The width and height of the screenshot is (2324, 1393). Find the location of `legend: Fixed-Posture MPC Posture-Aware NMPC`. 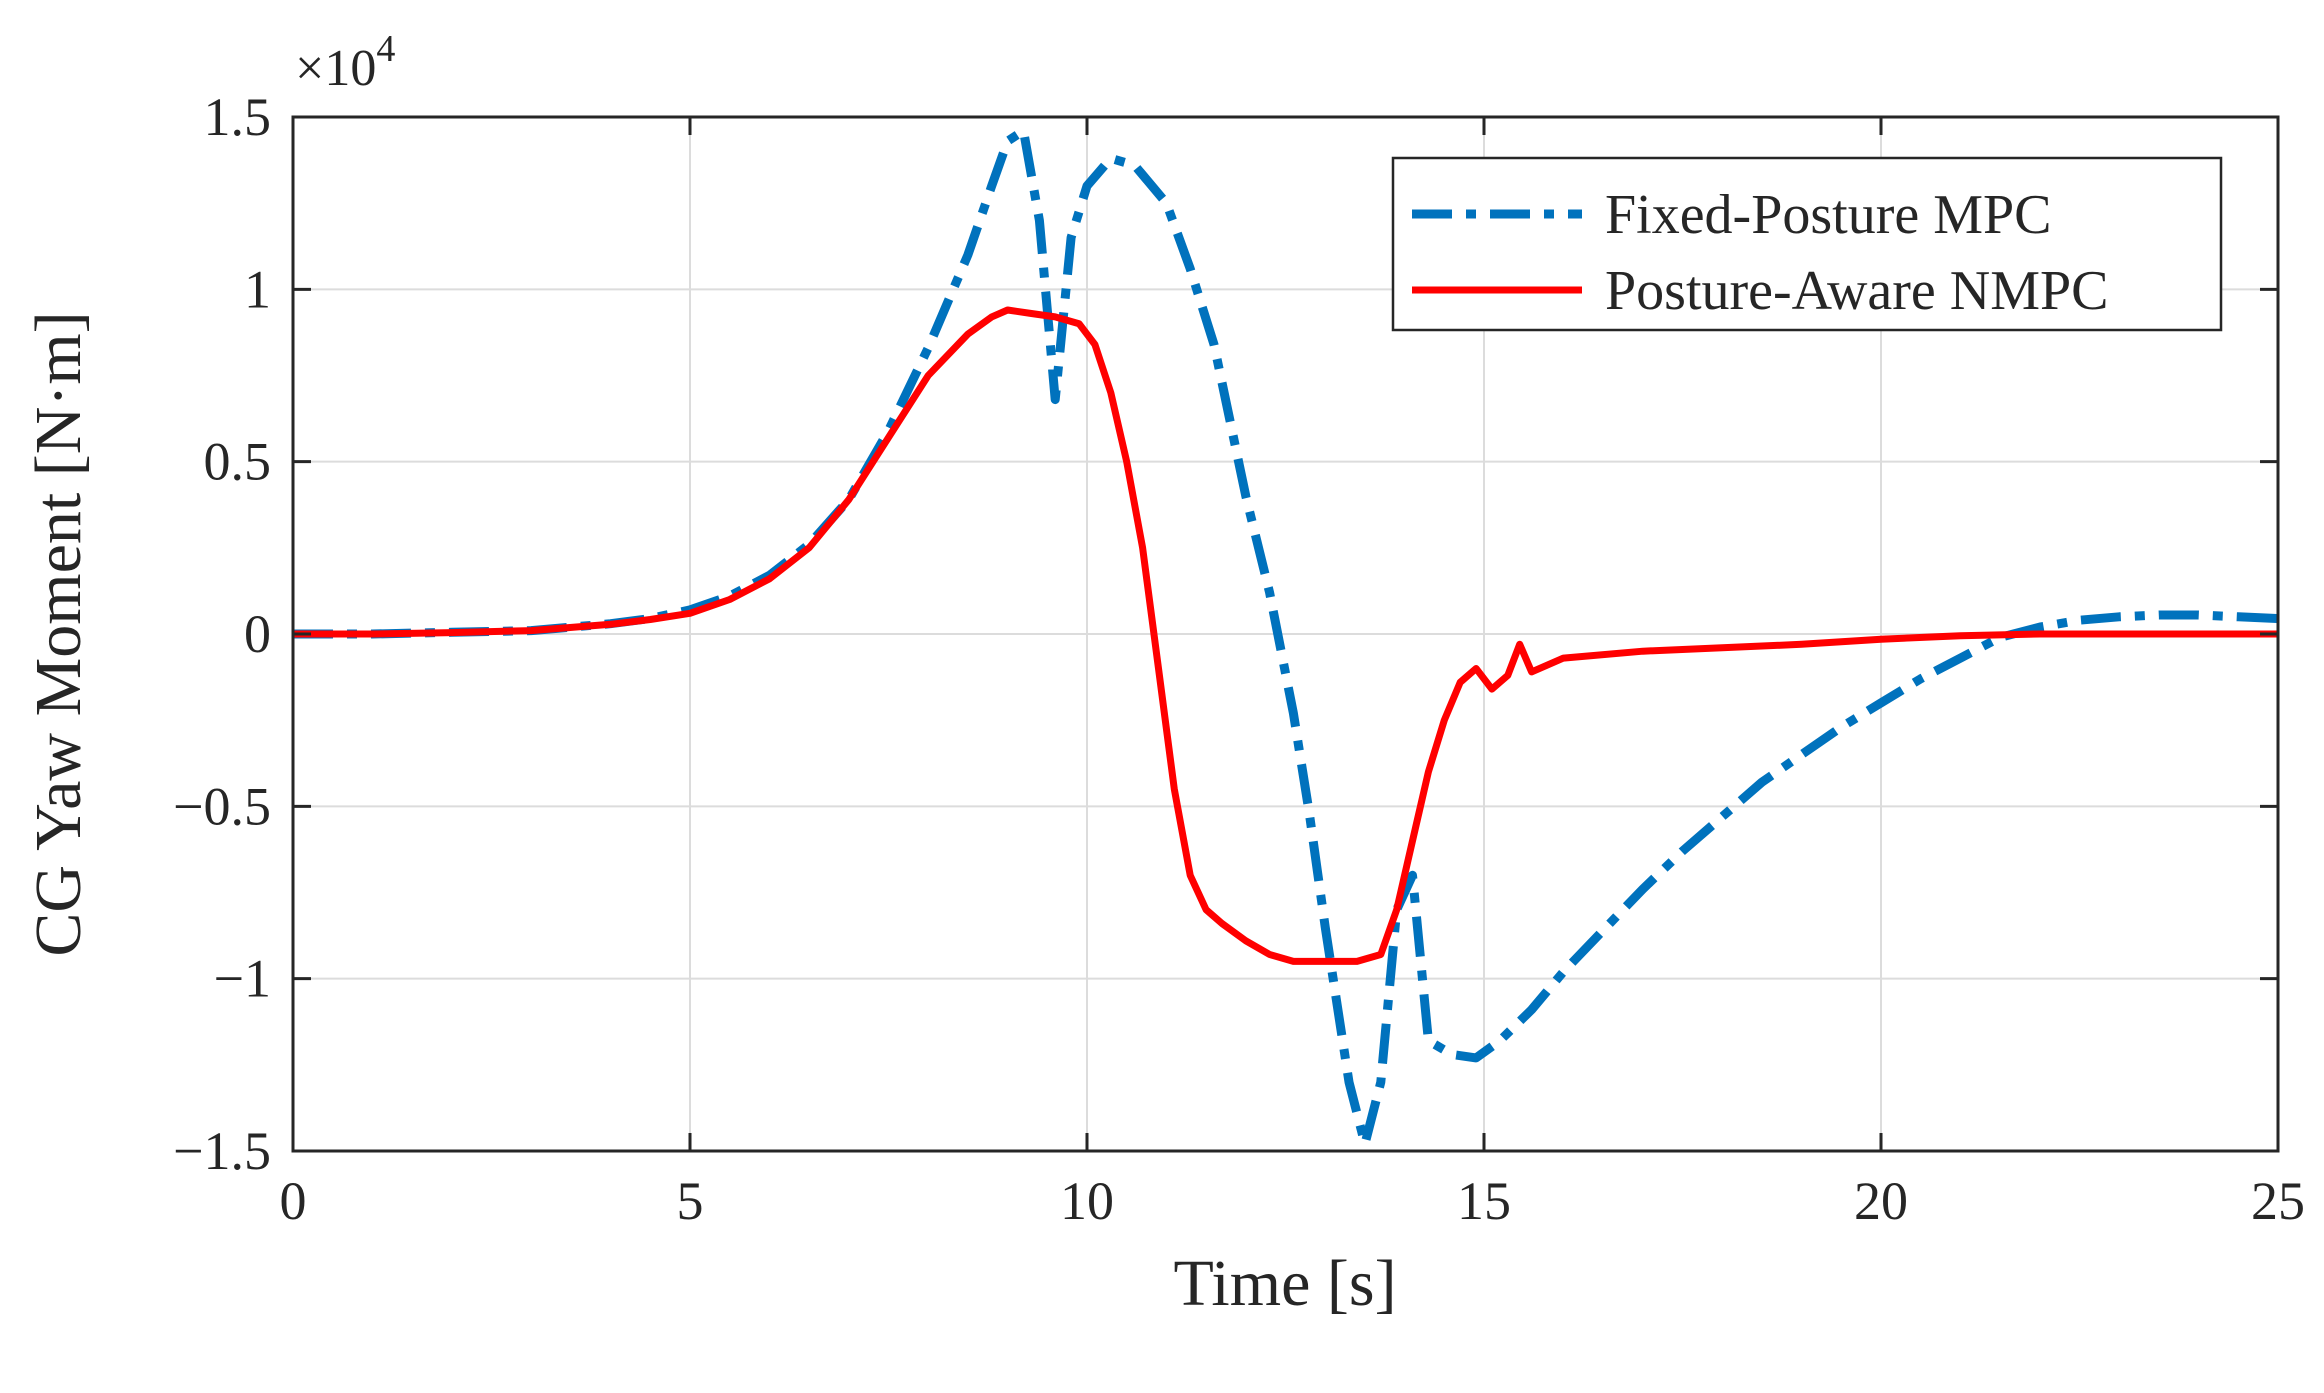

legend: Fixed-Posture MPC Posture-Aware NMPC is located at coordinates (1807, 244).